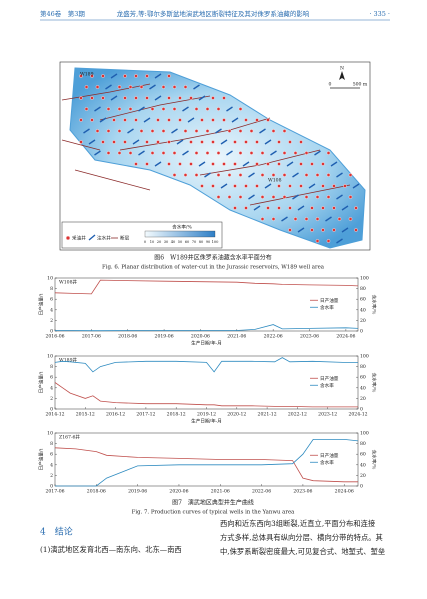  I want to click on x-tick-label: 2023-06, so click(302, 492).